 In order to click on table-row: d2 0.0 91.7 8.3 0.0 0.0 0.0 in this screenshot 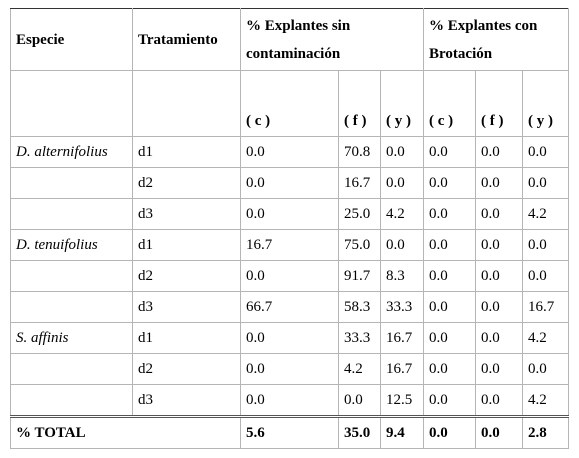, I will do `click(290, 276)`.